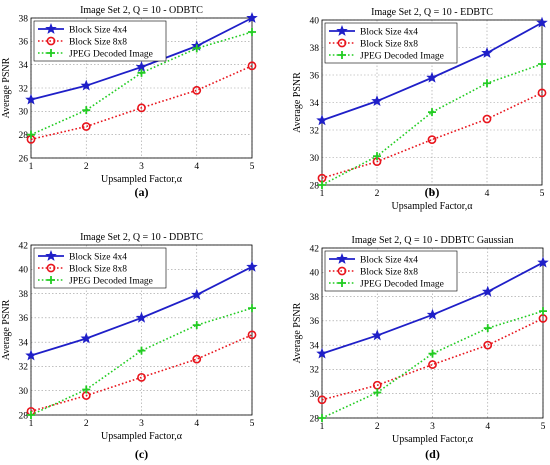  Describe the element at coordinates (98, 269) in the screenshot. I see `legend-entry: Block Size 8x8` at that location.